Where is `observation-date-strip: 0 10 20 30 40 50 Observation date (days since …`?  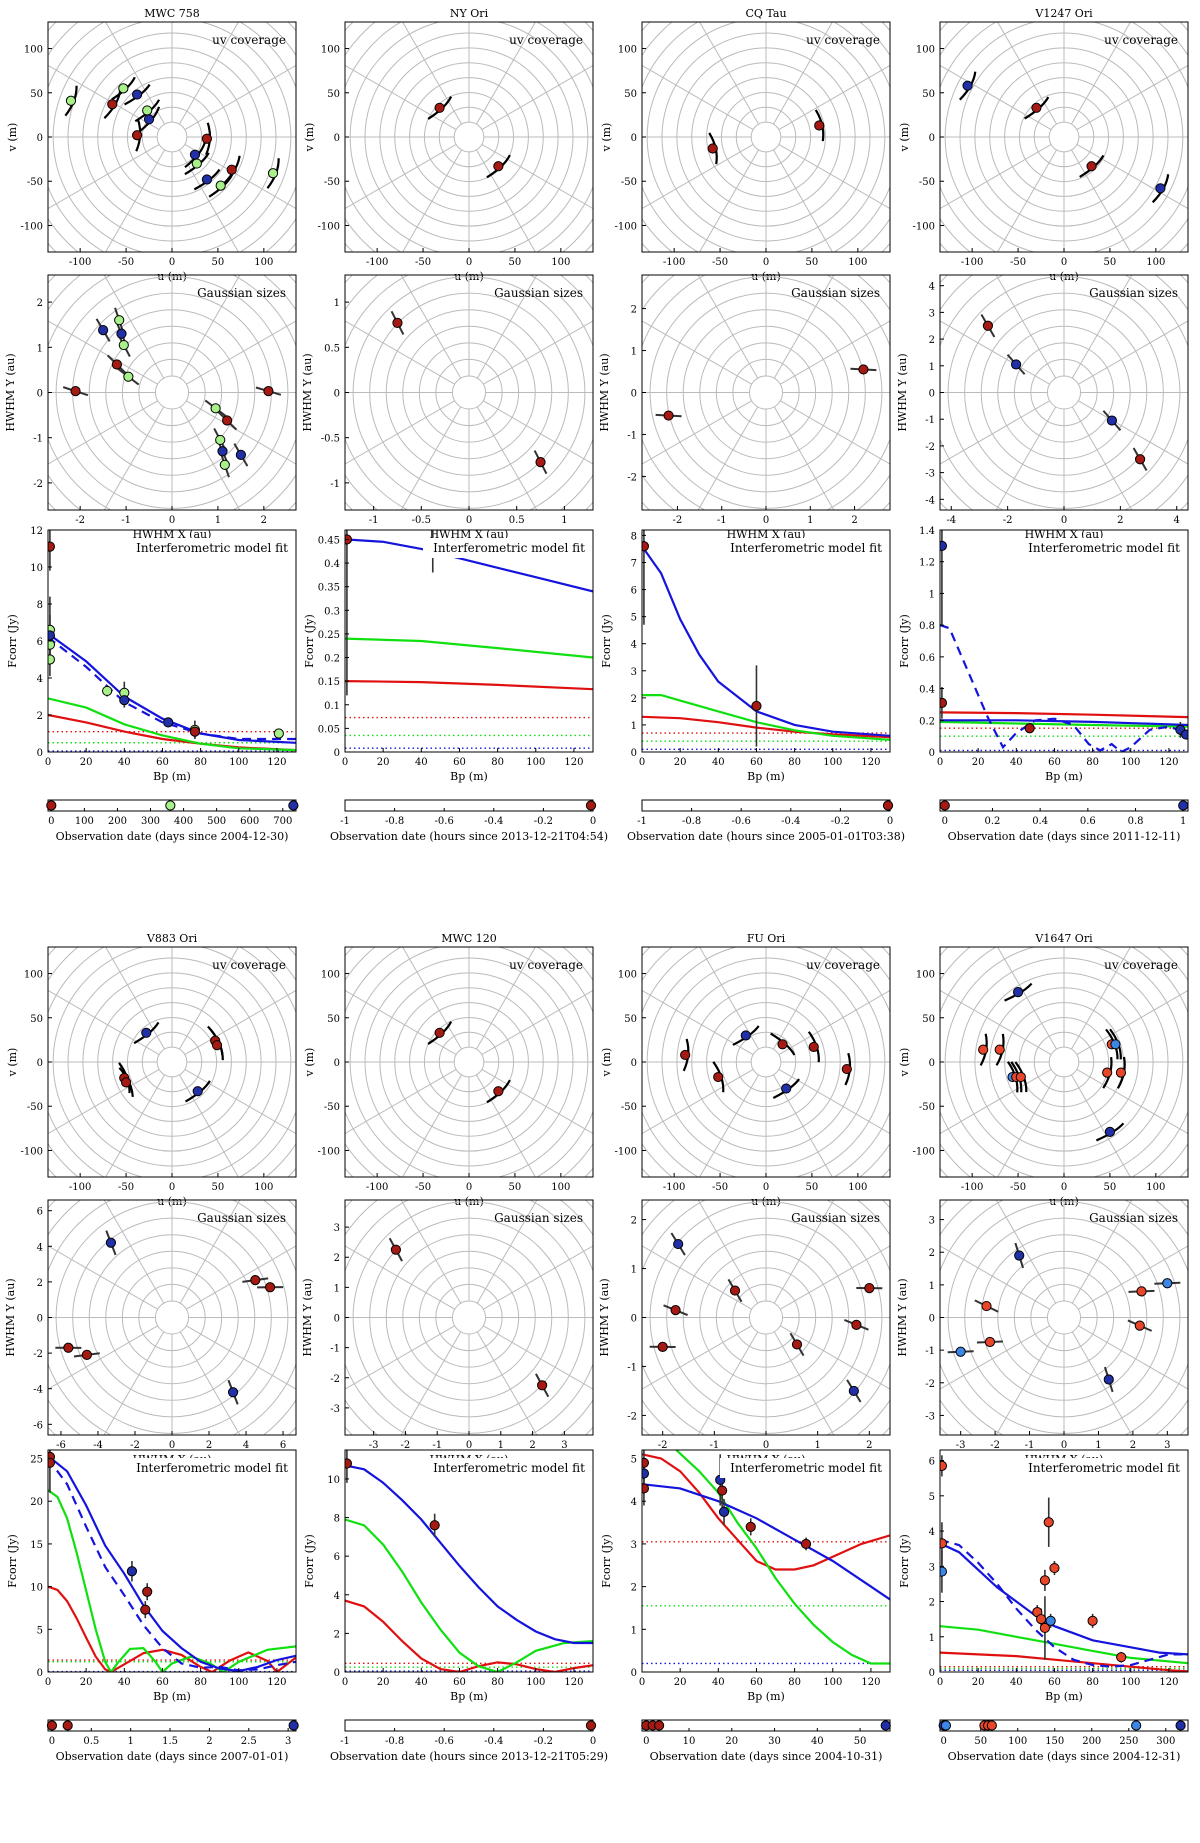 observation-date-strip: 0 10 20 30 40 50 Observation date (days since … is located at coordinates (766, 1741).